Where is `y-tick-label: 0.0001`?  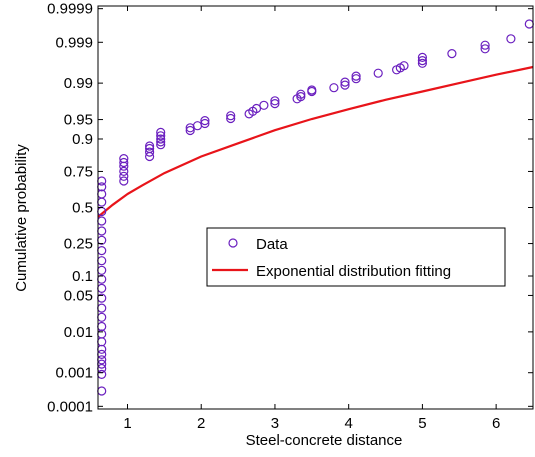 y-tick-label: 0.0001 is located at coordinates (70, 406).